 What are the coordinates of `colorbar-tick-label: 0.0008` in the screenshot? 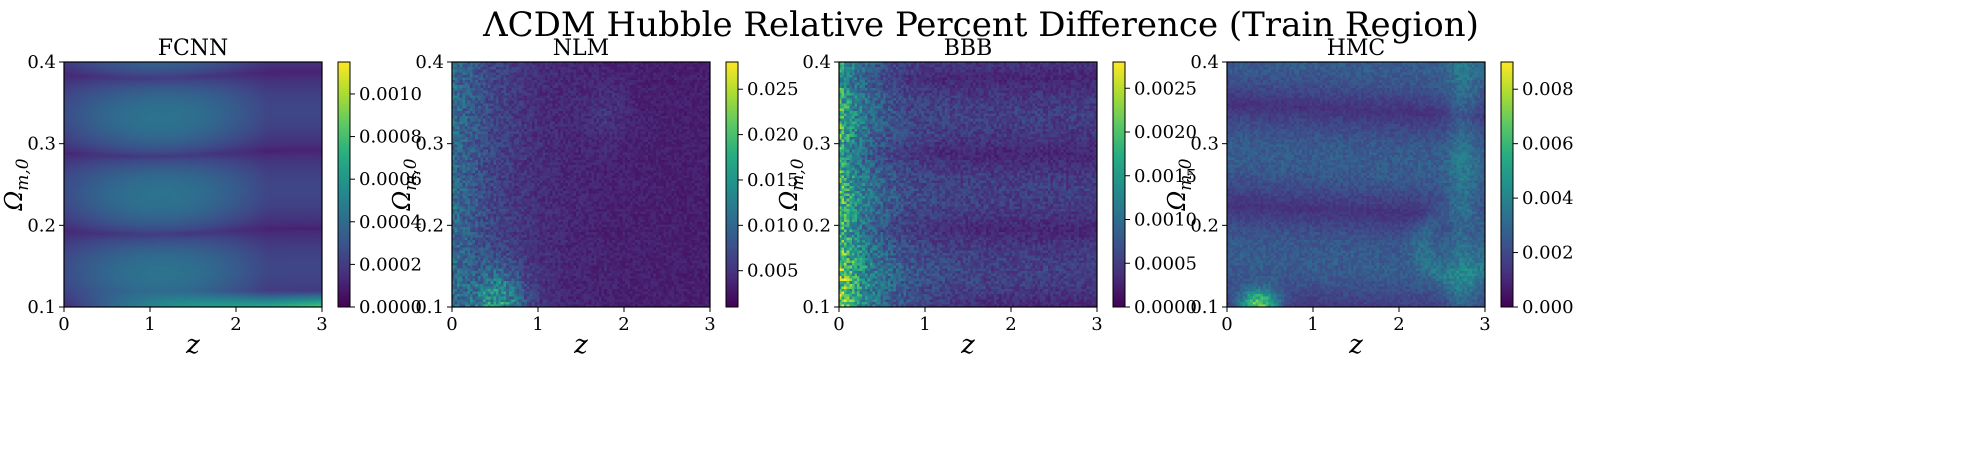 It's located at (390, 137).